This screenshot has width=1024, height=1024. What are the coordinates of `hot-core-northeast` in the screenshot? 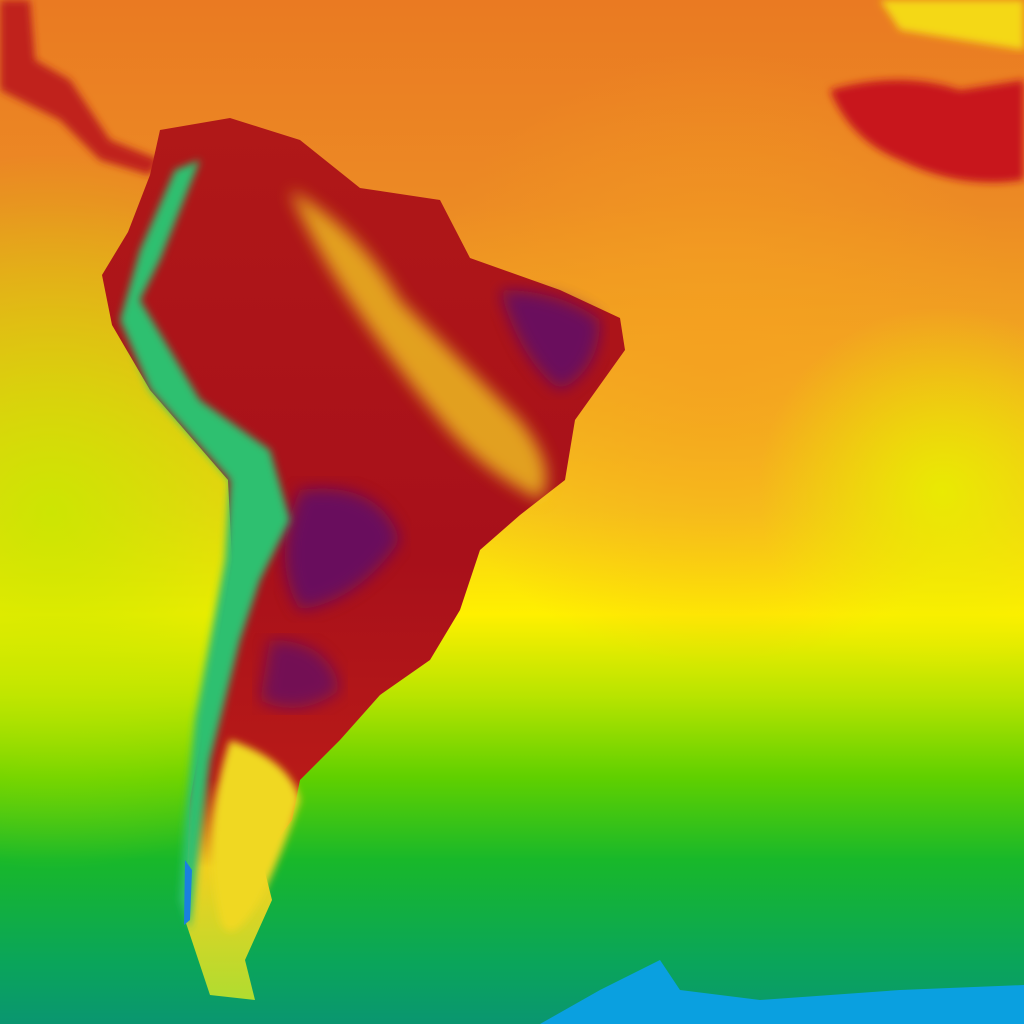 It's located at (550, 340).